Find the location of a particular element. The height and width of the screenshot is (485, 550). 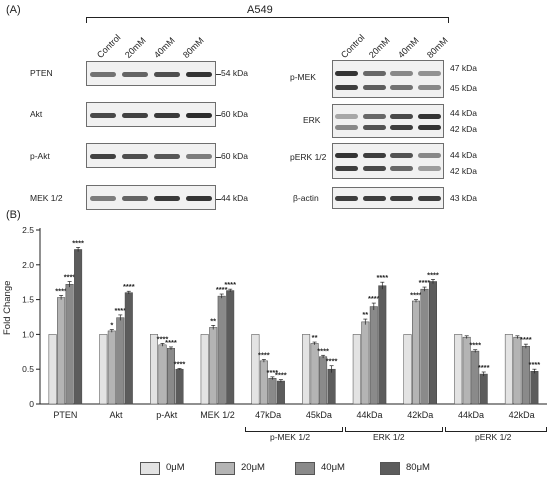

blot-label-p-akt: p-Akt is located at coordinates (40, 156).